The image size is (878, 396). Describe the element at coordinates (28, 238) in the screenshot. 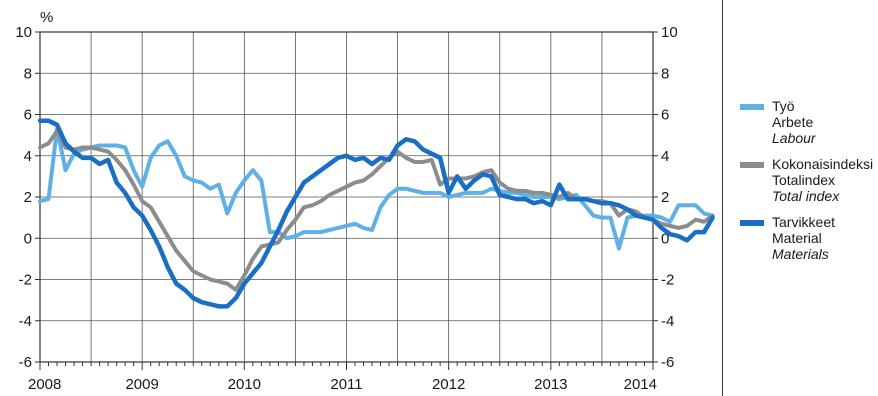

I see `y-tick-label-left: 0` at that location.